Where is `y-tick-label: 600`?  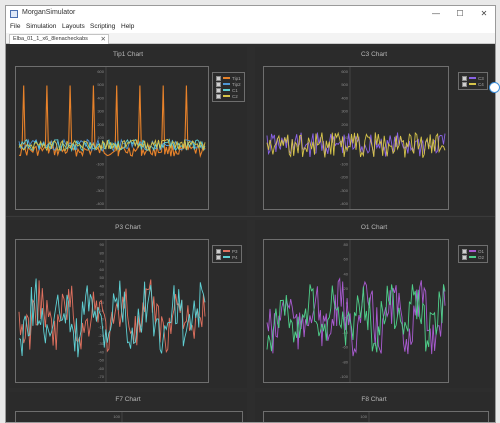 y-tick-label: 600 is located at coordinates (344, 71).